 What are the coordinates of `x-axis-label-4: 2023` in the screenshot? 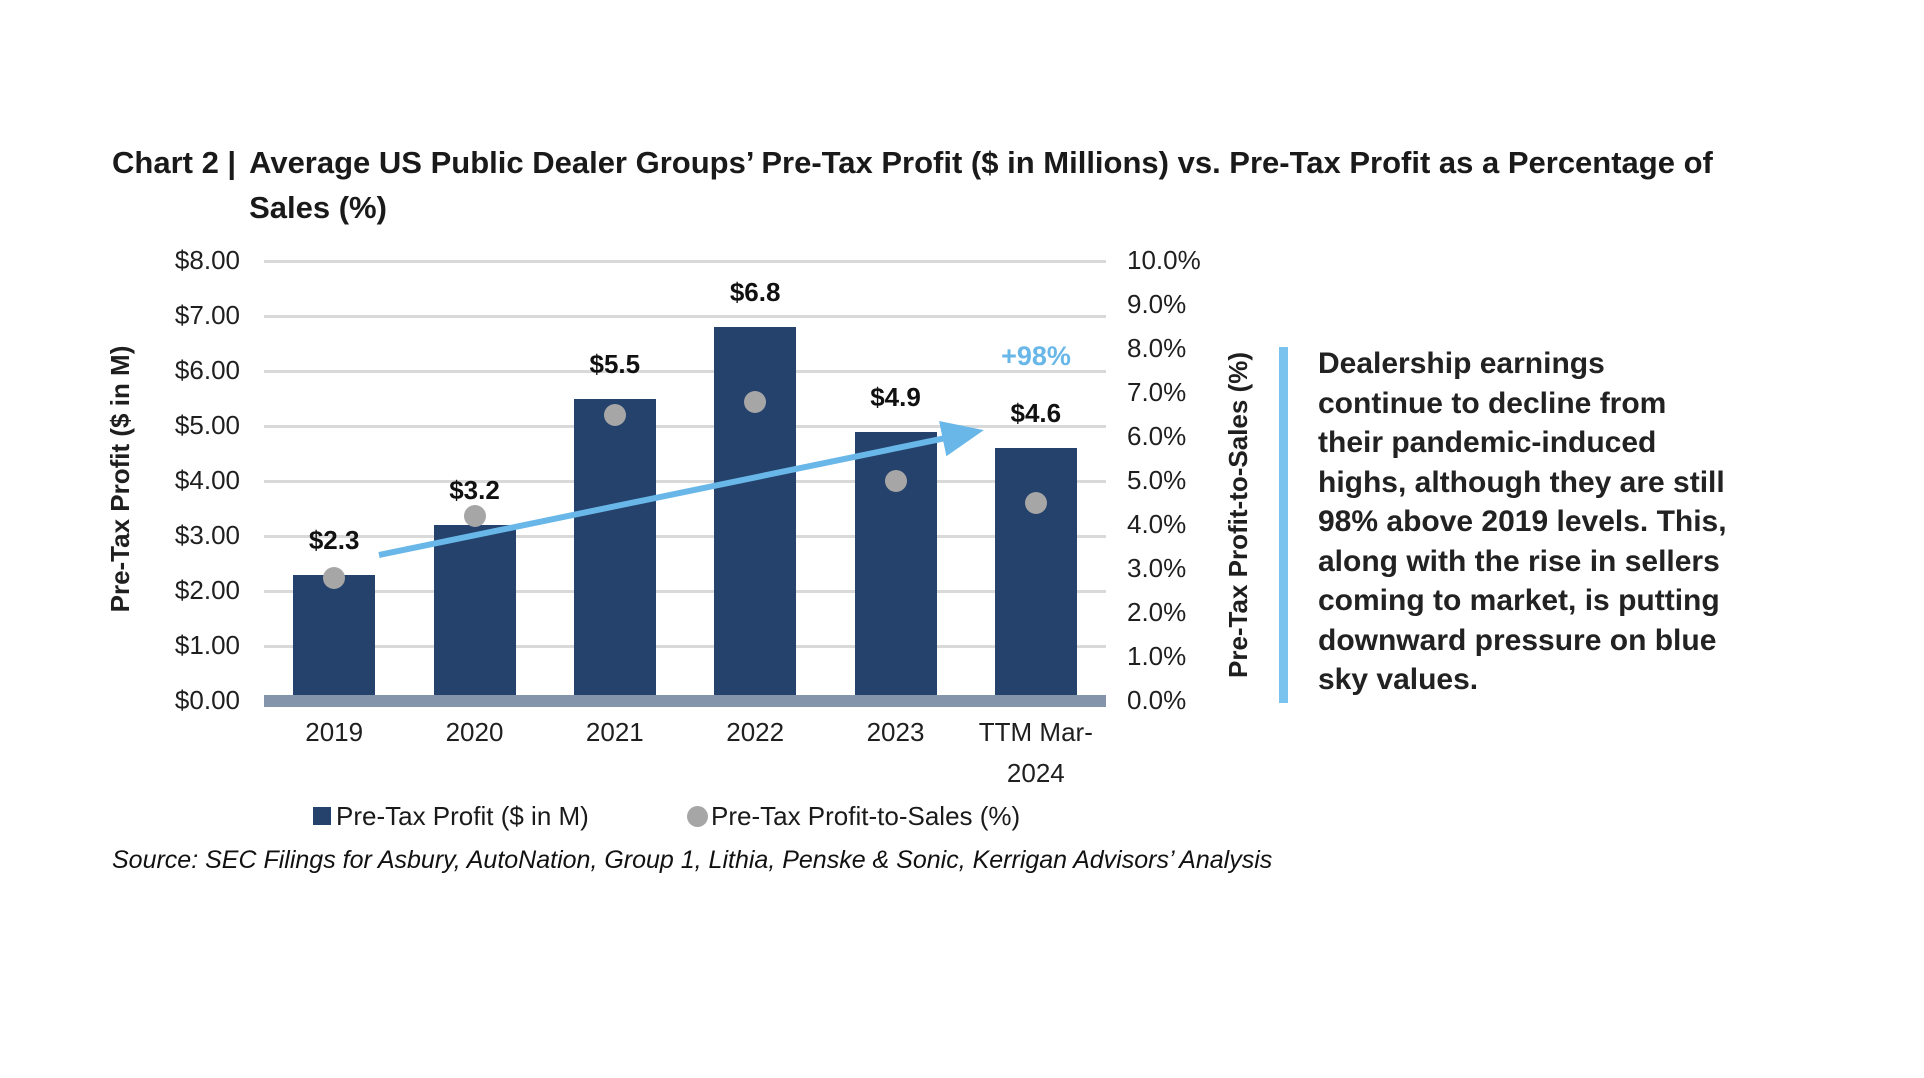 It's located at (895, 732).